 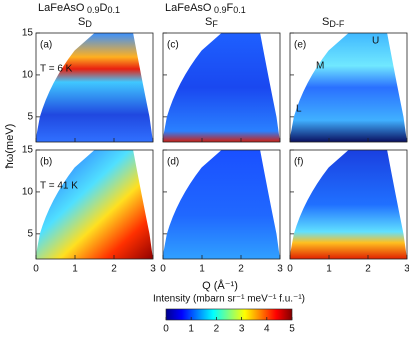 What do you see at coordinates (229, 314) in the screenshot?
I see `colorbar` at bounding box center [229, 314].